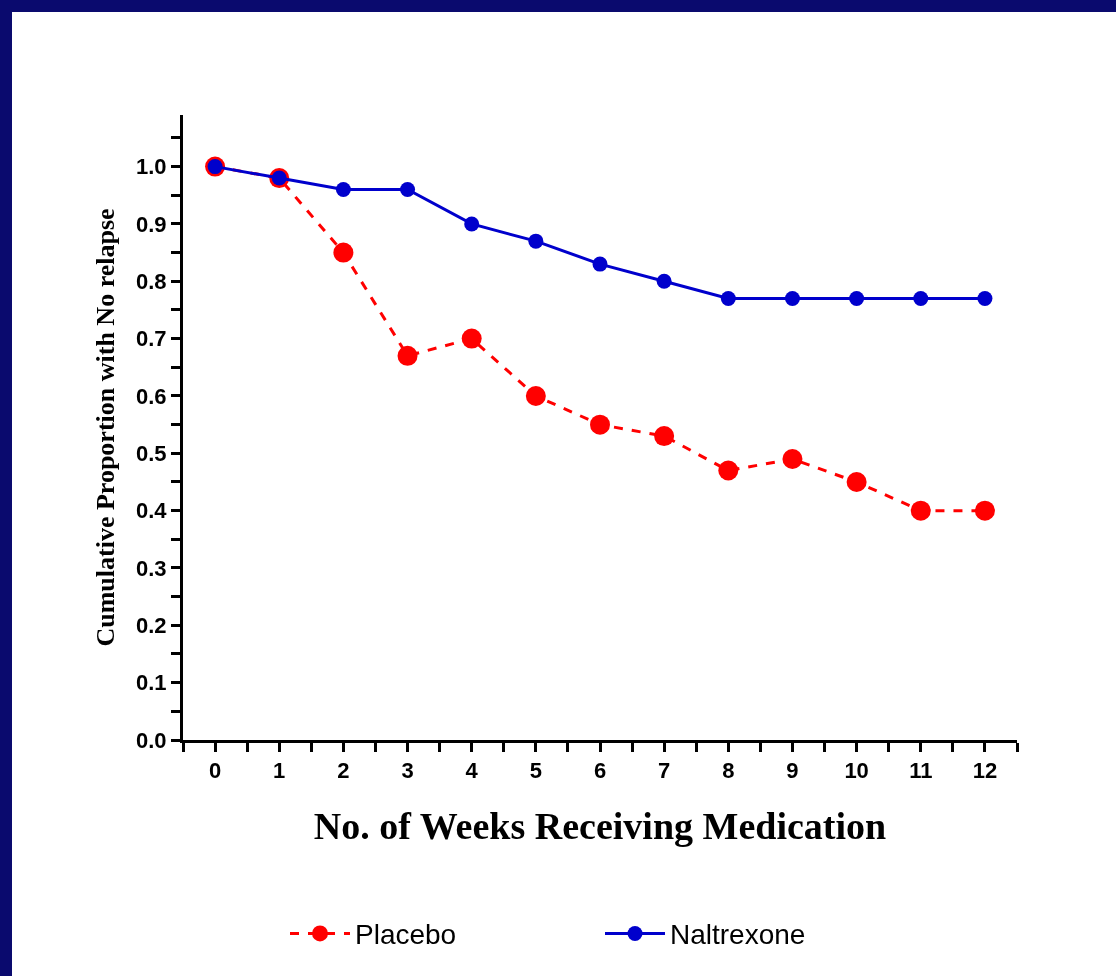  Describe the element at coordinates (664, 771) in the screenshot. I see `x-tick-label: 7` at that location.